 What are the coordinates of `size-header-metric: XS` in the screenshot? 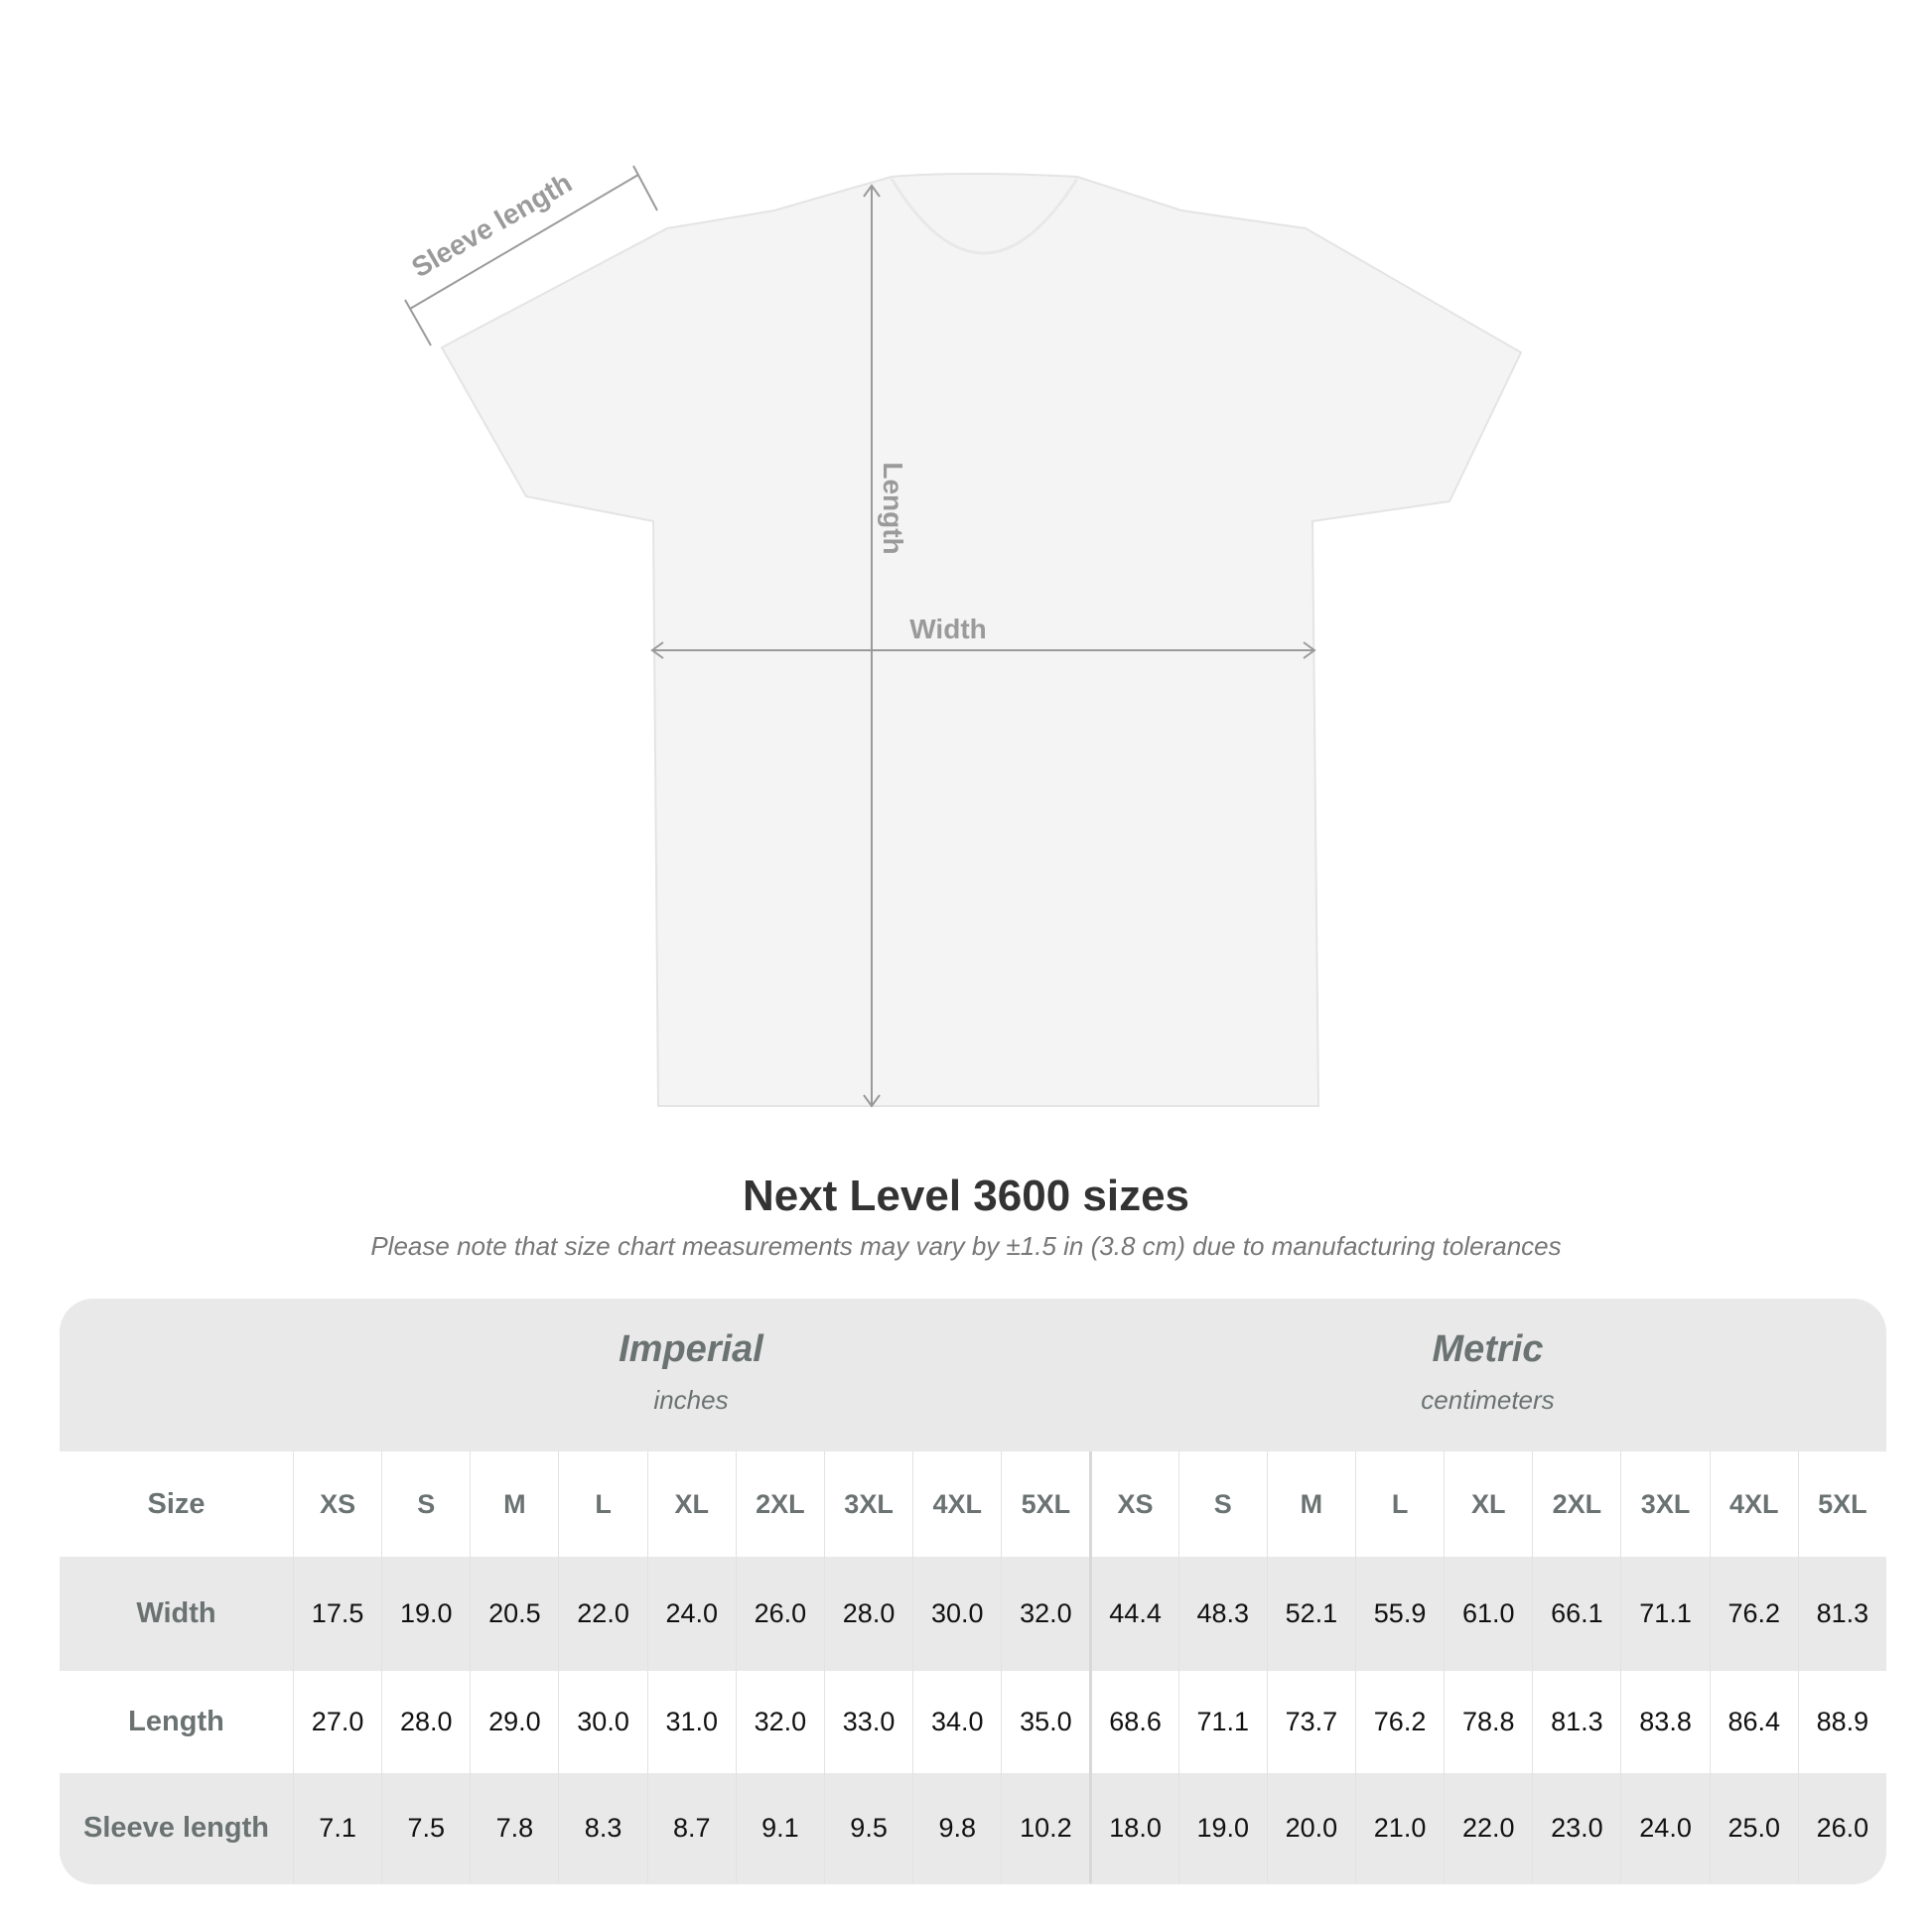 It's located at (1133, 1504).